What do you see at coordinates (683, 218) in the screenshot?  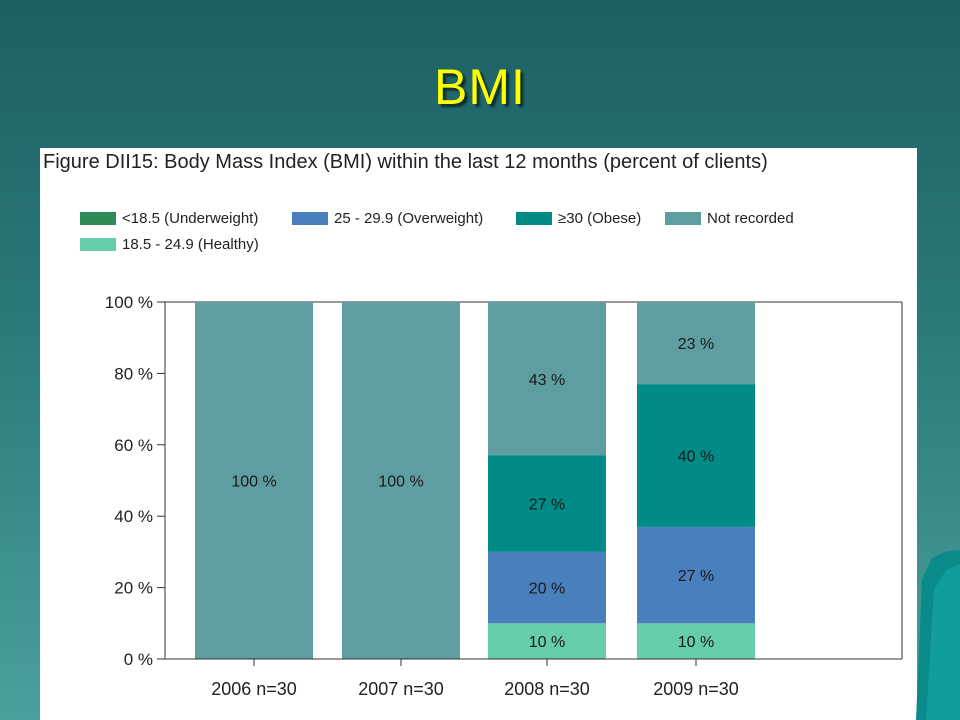 I see `legend-swatch-not-recorded` at bounding box center [683, 218].